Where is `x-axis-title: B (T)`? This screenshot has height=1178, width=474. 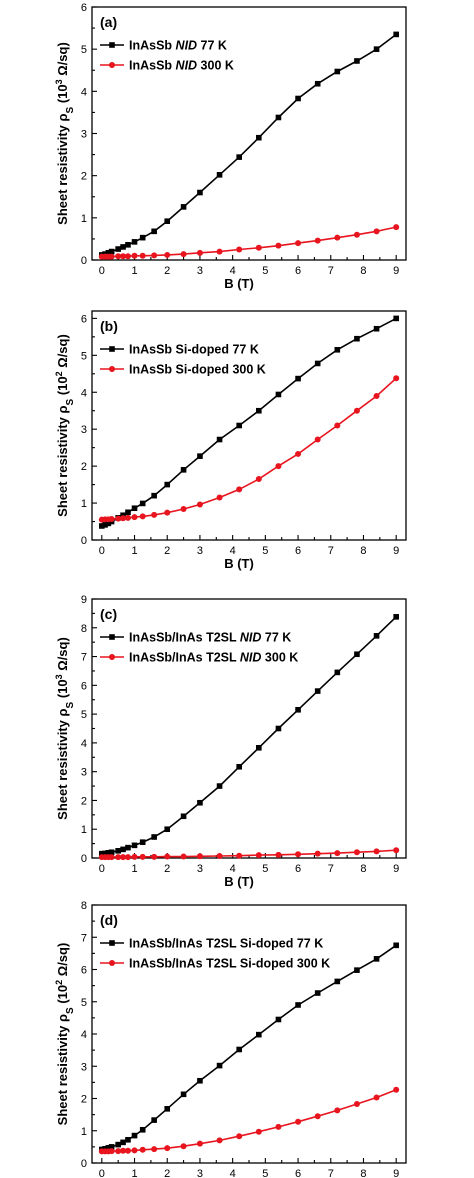 x-axis-title: B (T) is located at coordinates (239, 283).